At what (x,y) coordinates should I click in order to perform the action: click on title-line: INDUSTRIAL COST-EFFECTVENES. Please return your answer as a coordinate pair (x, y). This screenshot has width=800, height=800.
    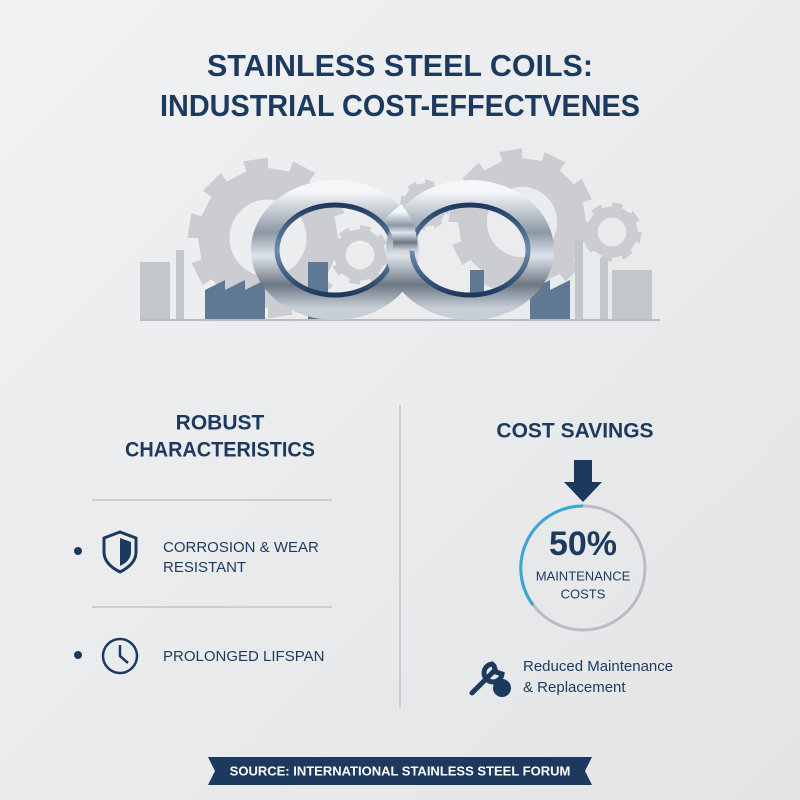
    Looking at the image, I should click on (400, 105).